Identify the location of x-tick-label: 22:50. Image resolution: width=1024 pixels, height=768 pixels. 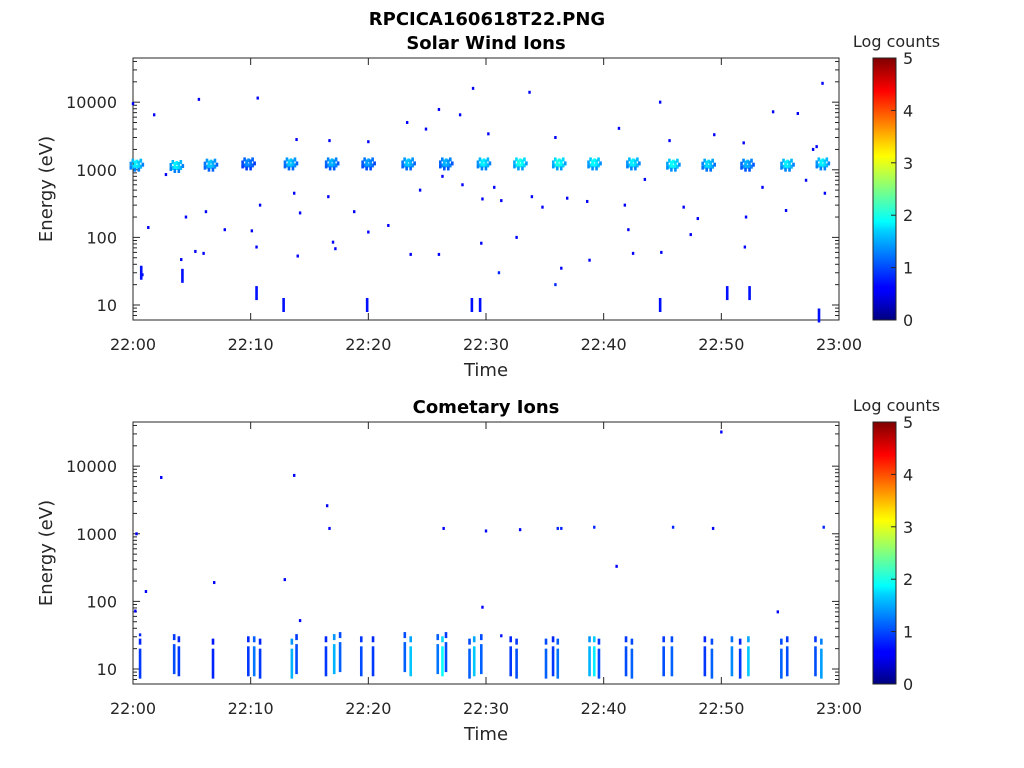
(721, 344).